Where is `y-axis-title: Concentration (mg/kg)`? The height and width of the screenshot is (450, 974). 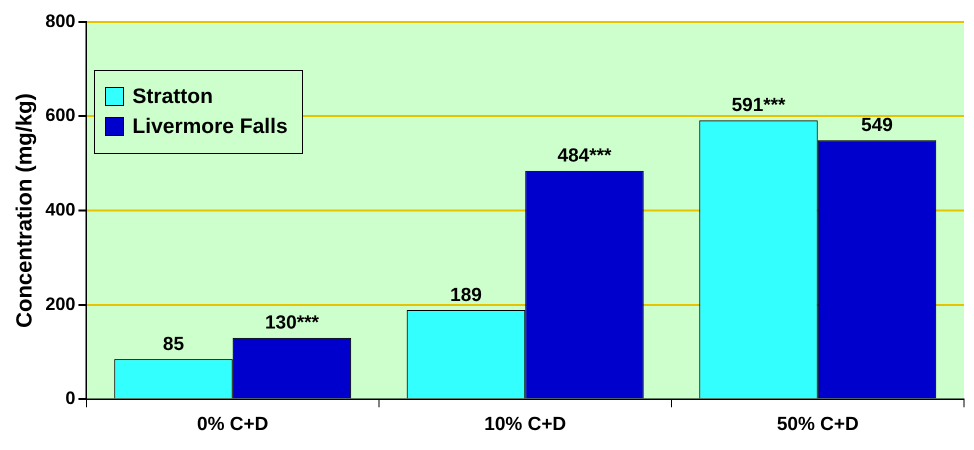
y-axis-title: Concentration (mg/kg) is located at coordinates (23, 210).